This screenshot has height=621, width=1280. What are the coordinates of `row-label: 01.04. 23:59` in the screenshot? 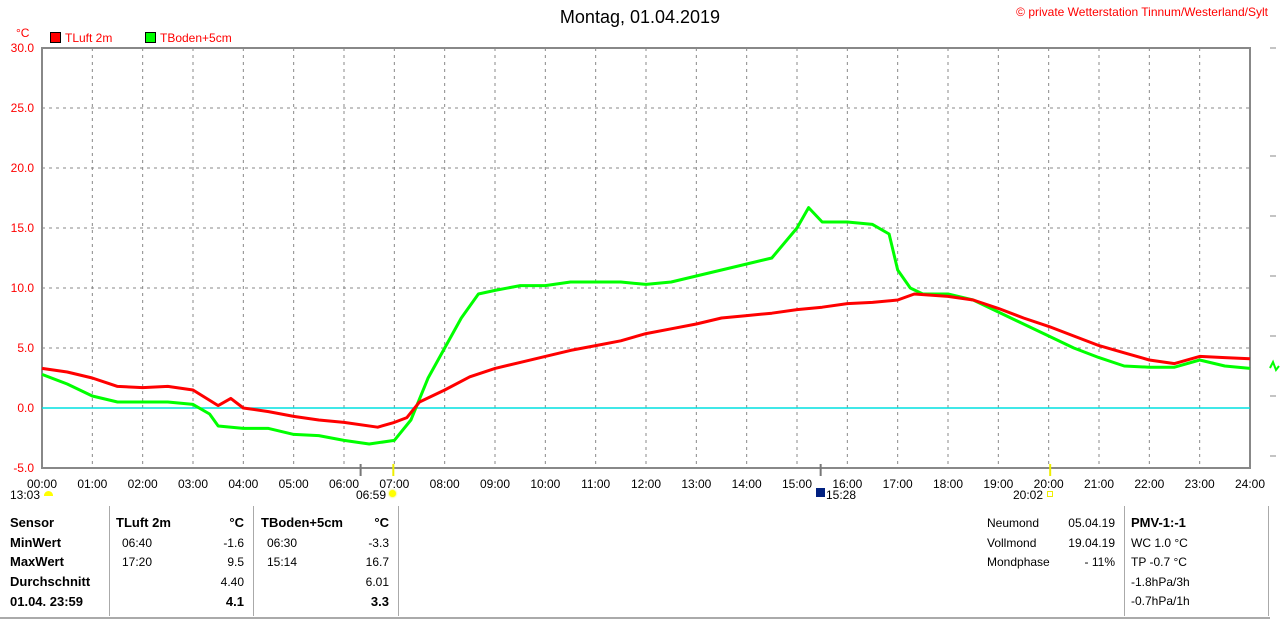 It's located at (47, 601).